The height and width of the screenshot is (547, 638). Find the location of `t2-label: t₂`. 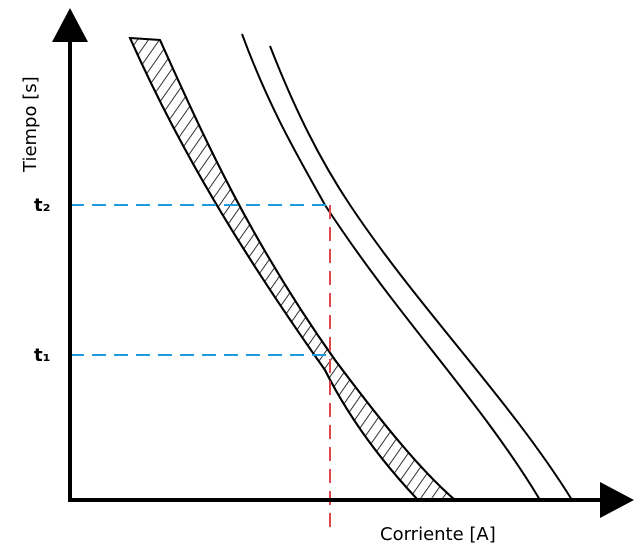

t2-label: t₂ is located at coordinates (42, 205).